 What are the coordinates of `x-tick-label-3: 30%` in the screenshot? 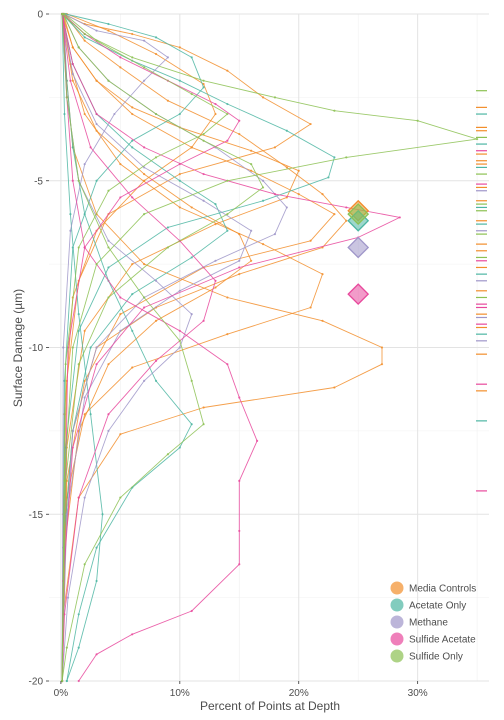 It's located at (418, 693).